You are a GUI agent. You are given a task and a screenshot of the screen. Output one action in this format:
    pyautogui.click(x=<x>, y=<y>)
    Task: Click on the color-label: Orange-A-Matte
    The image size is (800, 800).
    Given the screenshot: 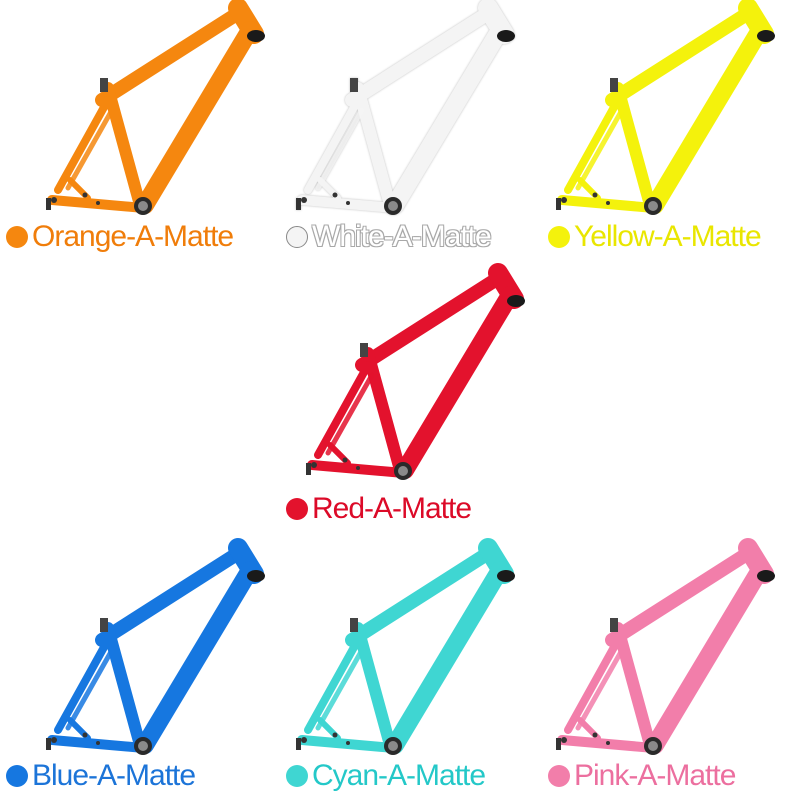 What is the action you would take?
    pyautogui.click(x=133, y=236)
    